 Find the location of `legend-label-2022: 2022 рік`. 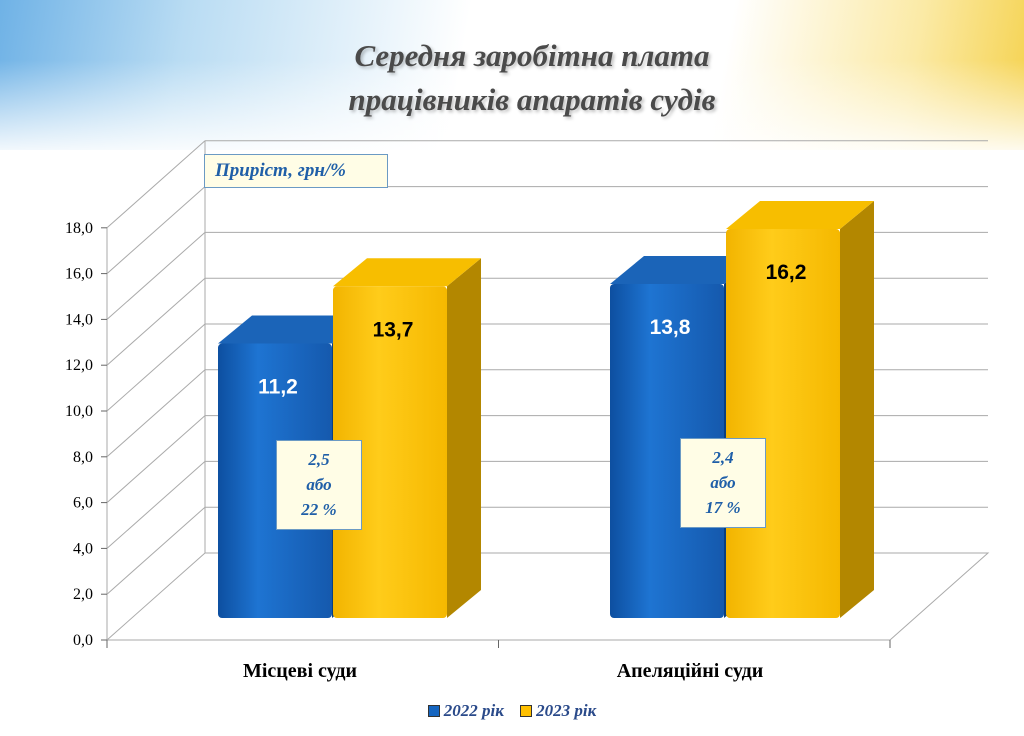

legend-label-2022: 2022 рік is located at coordinates (473, 710).